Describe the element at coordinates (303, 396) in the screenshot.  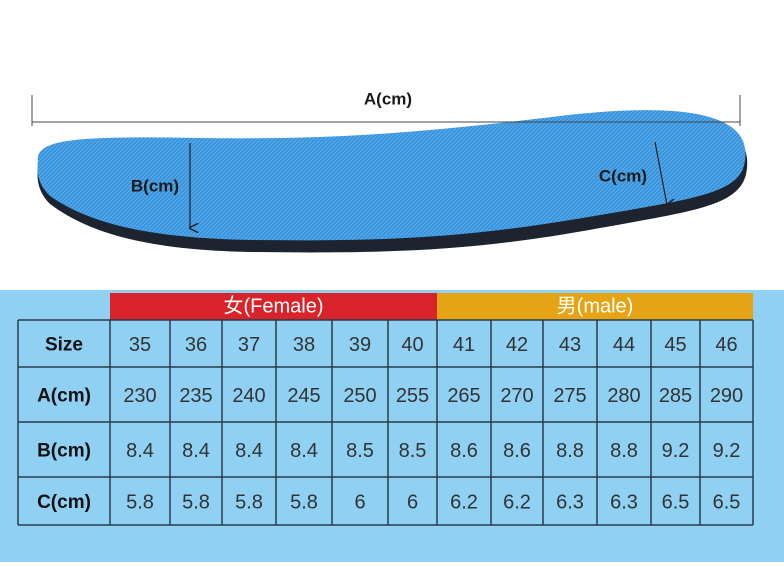
I see `cell: 245` at that location.